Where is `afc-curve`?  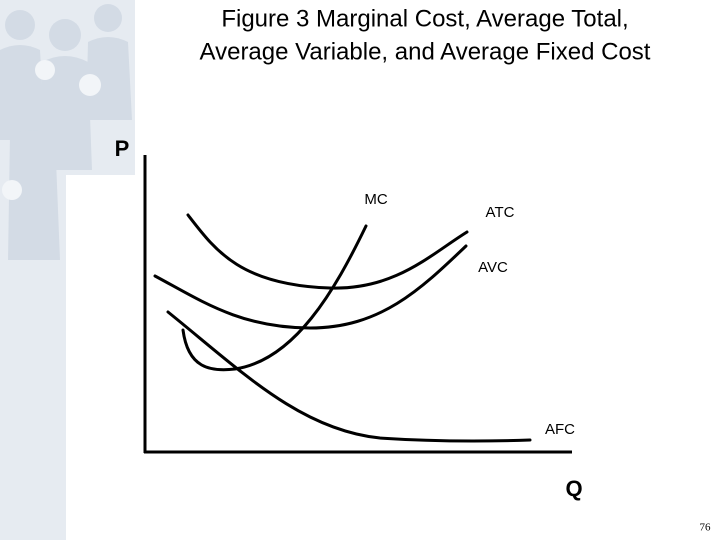 afc-curve is located at coordinates (349, 376).